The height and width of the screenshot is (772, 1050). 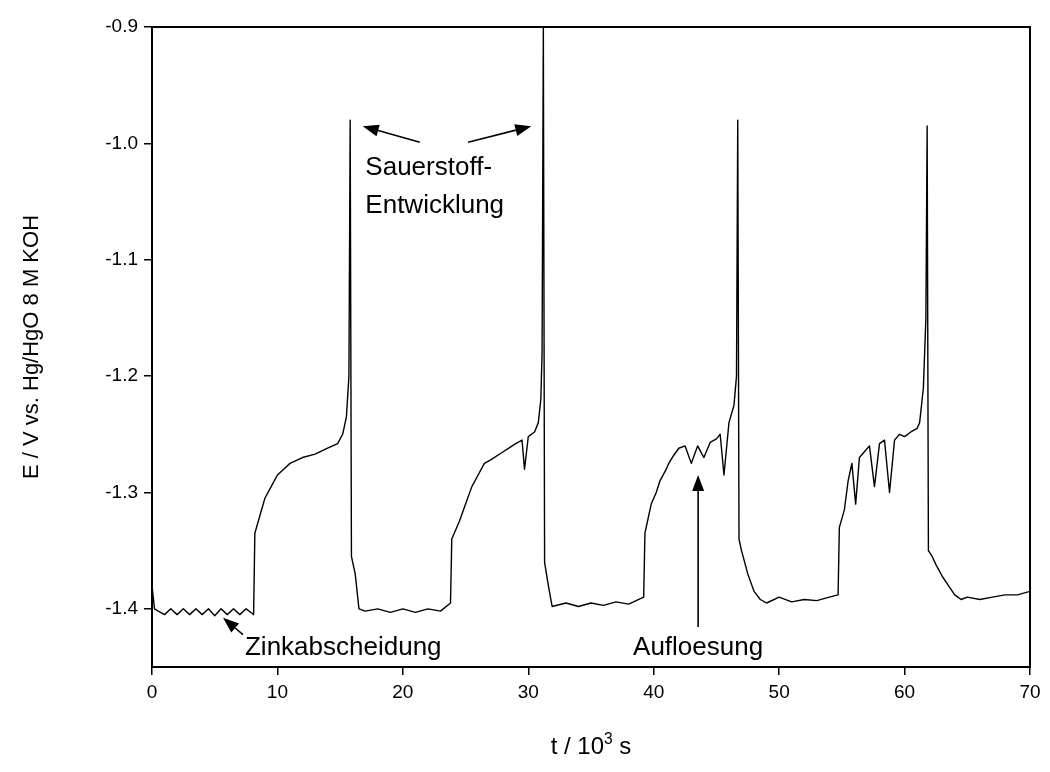 I want to click on x-tick-label: 10, so click(x=277, y=691).